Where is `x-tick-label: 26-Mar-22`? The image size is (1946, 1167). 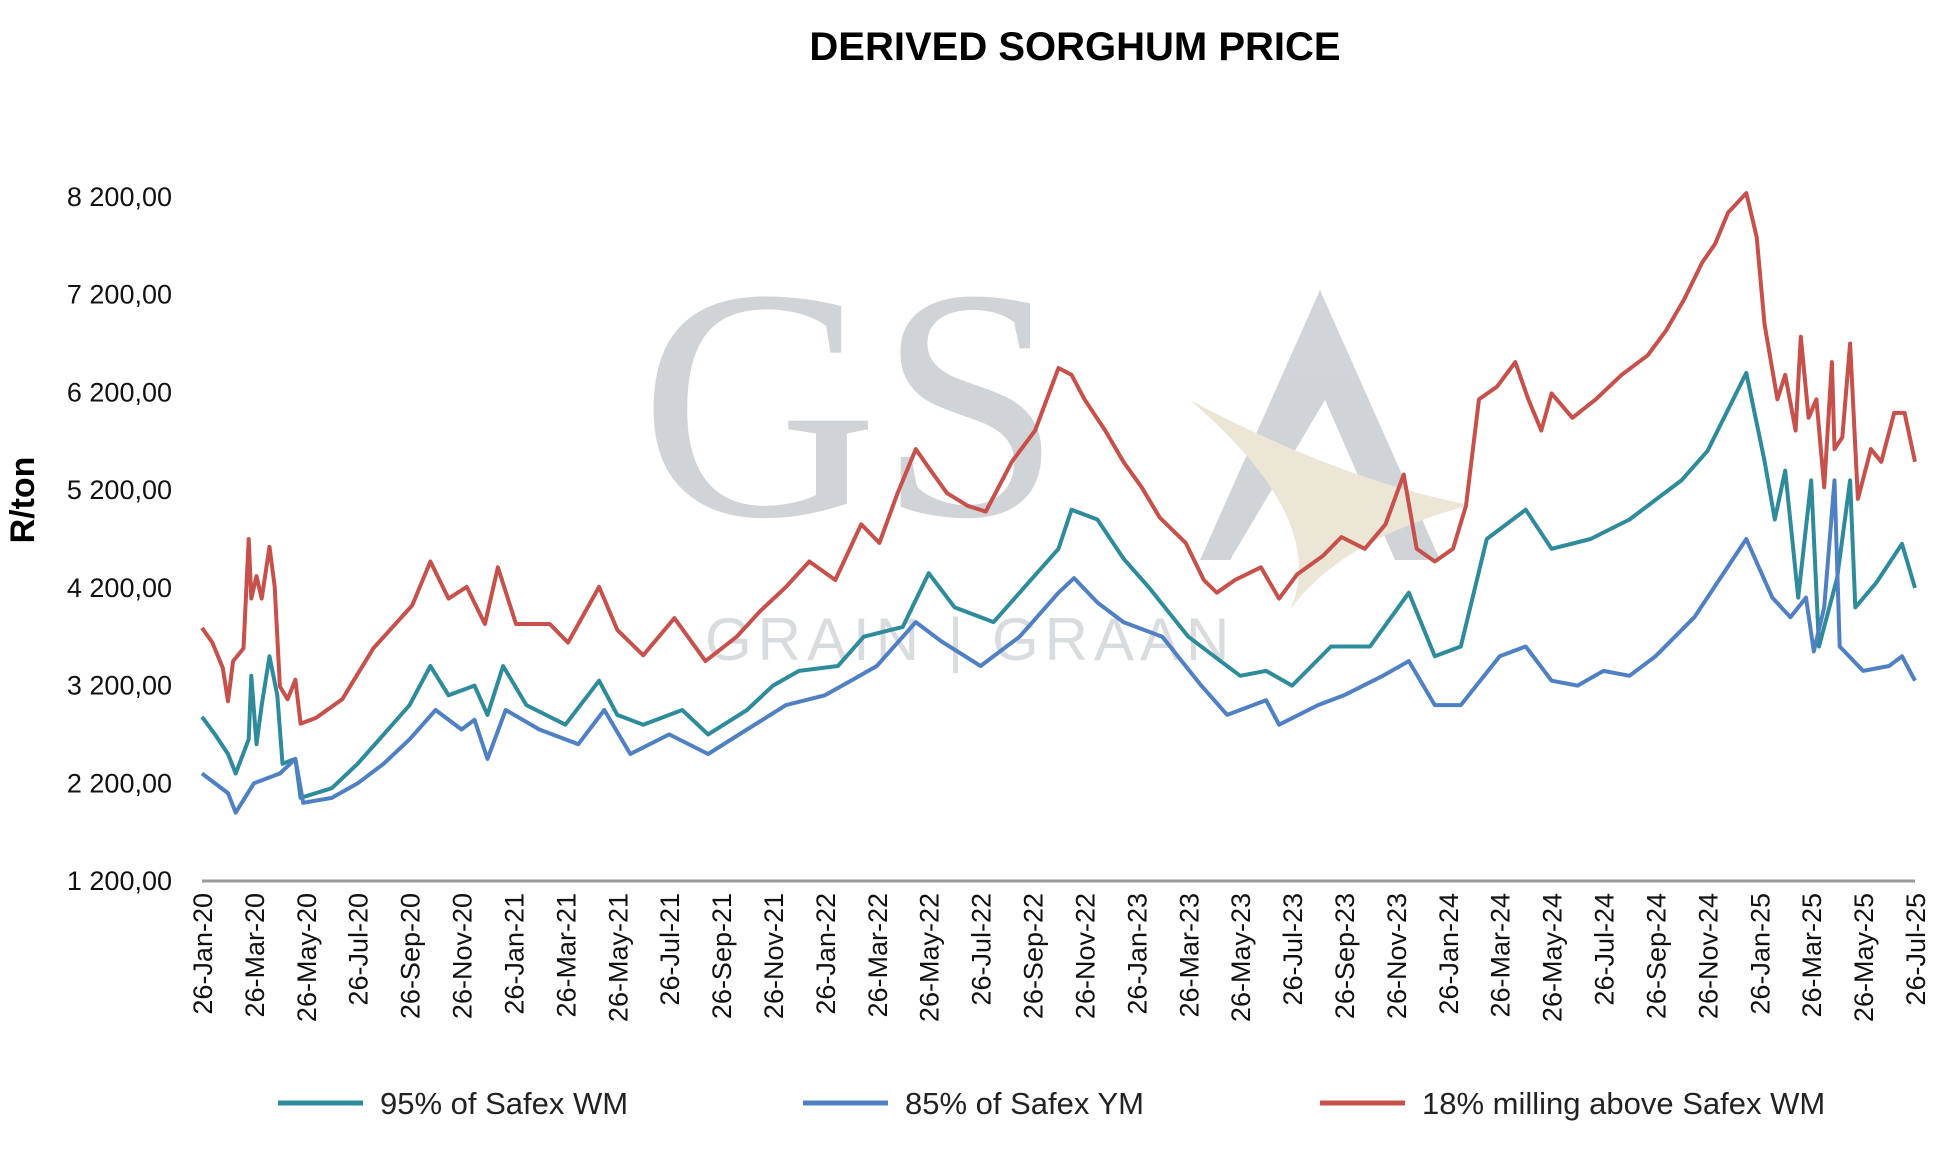 x-tick-label: 26-Mar-22 is located at coordinates (878, 955).